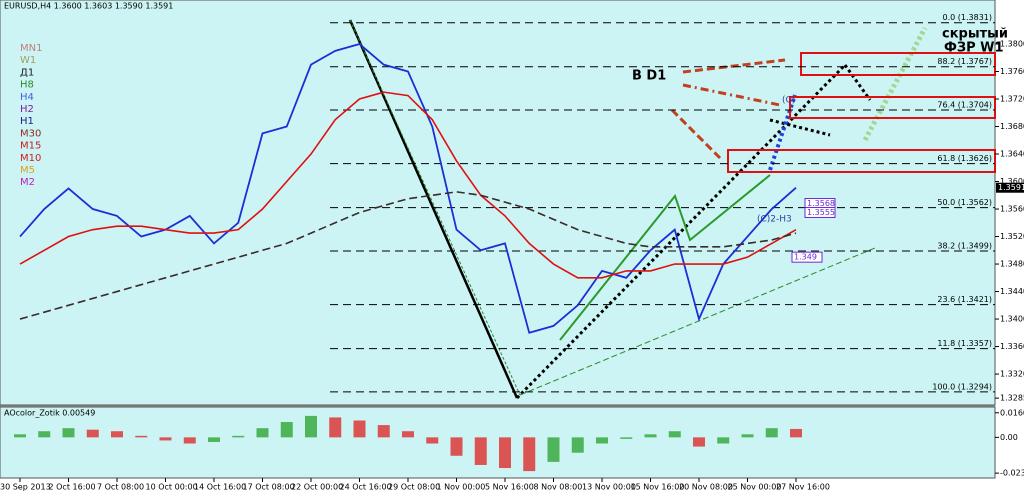 The height and width of the screenshot is (492, 1024). What do you see at coordinates (27, 85) in the screenshot?
I see `timeframe-label: H8` at bounding box center [27, 85].